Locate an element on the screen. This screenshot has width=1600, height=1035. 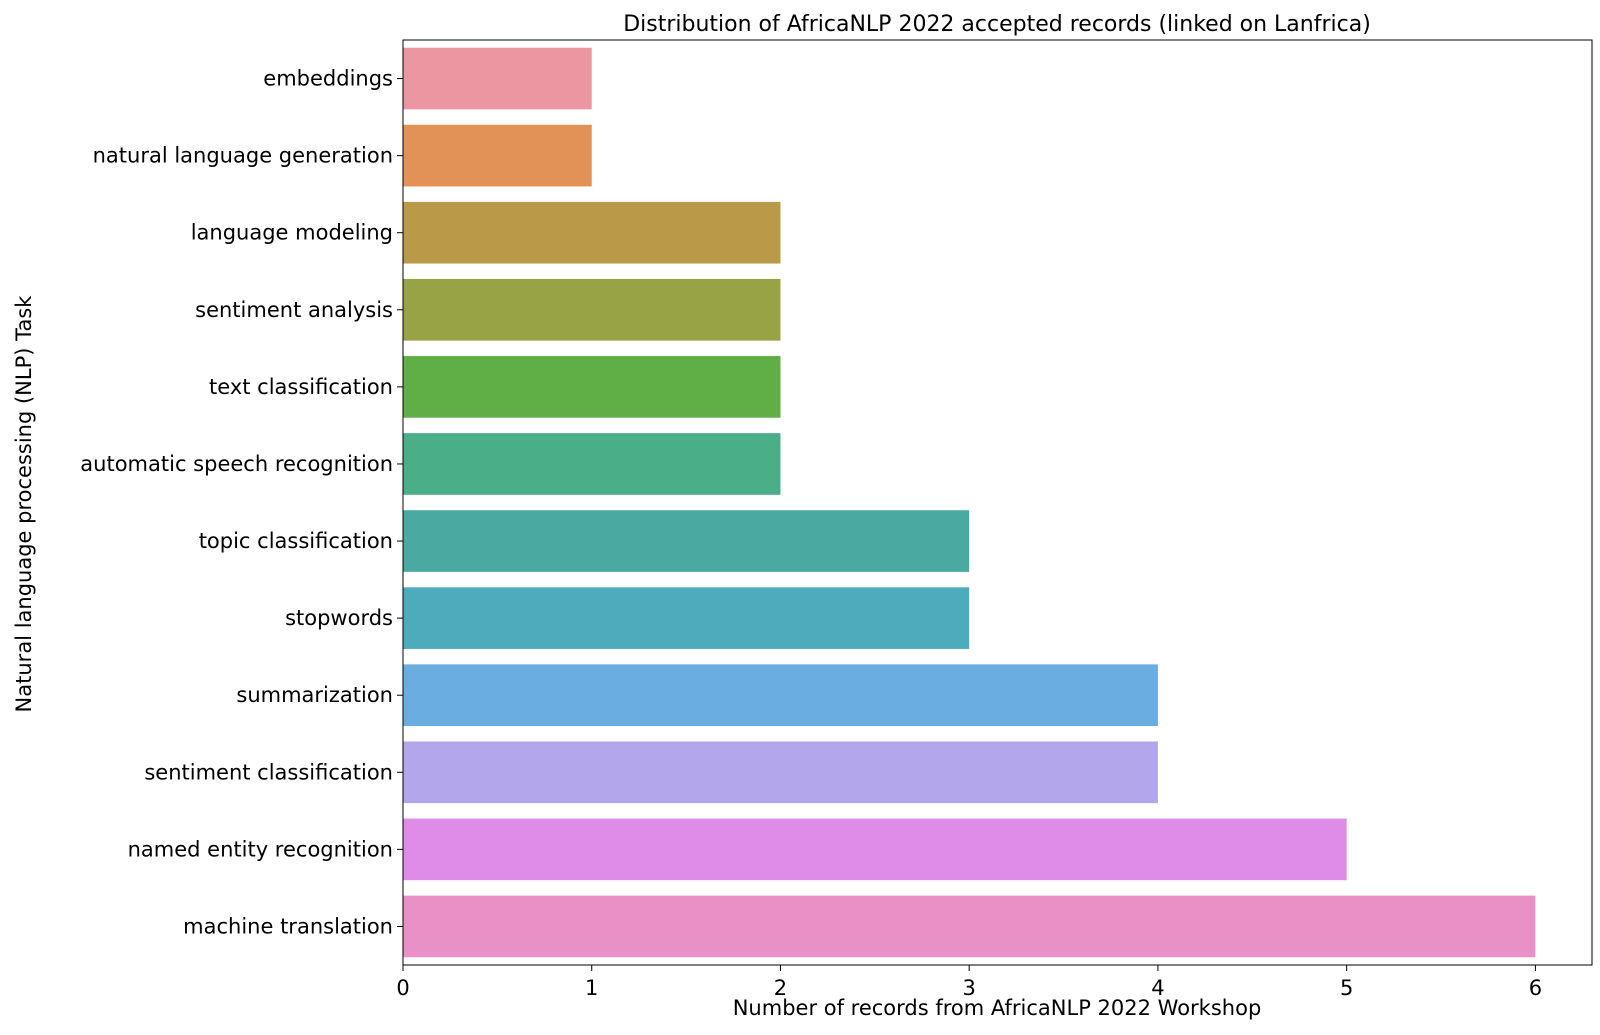
y-tick-label: machine translation is located at coordinates (288, 926).